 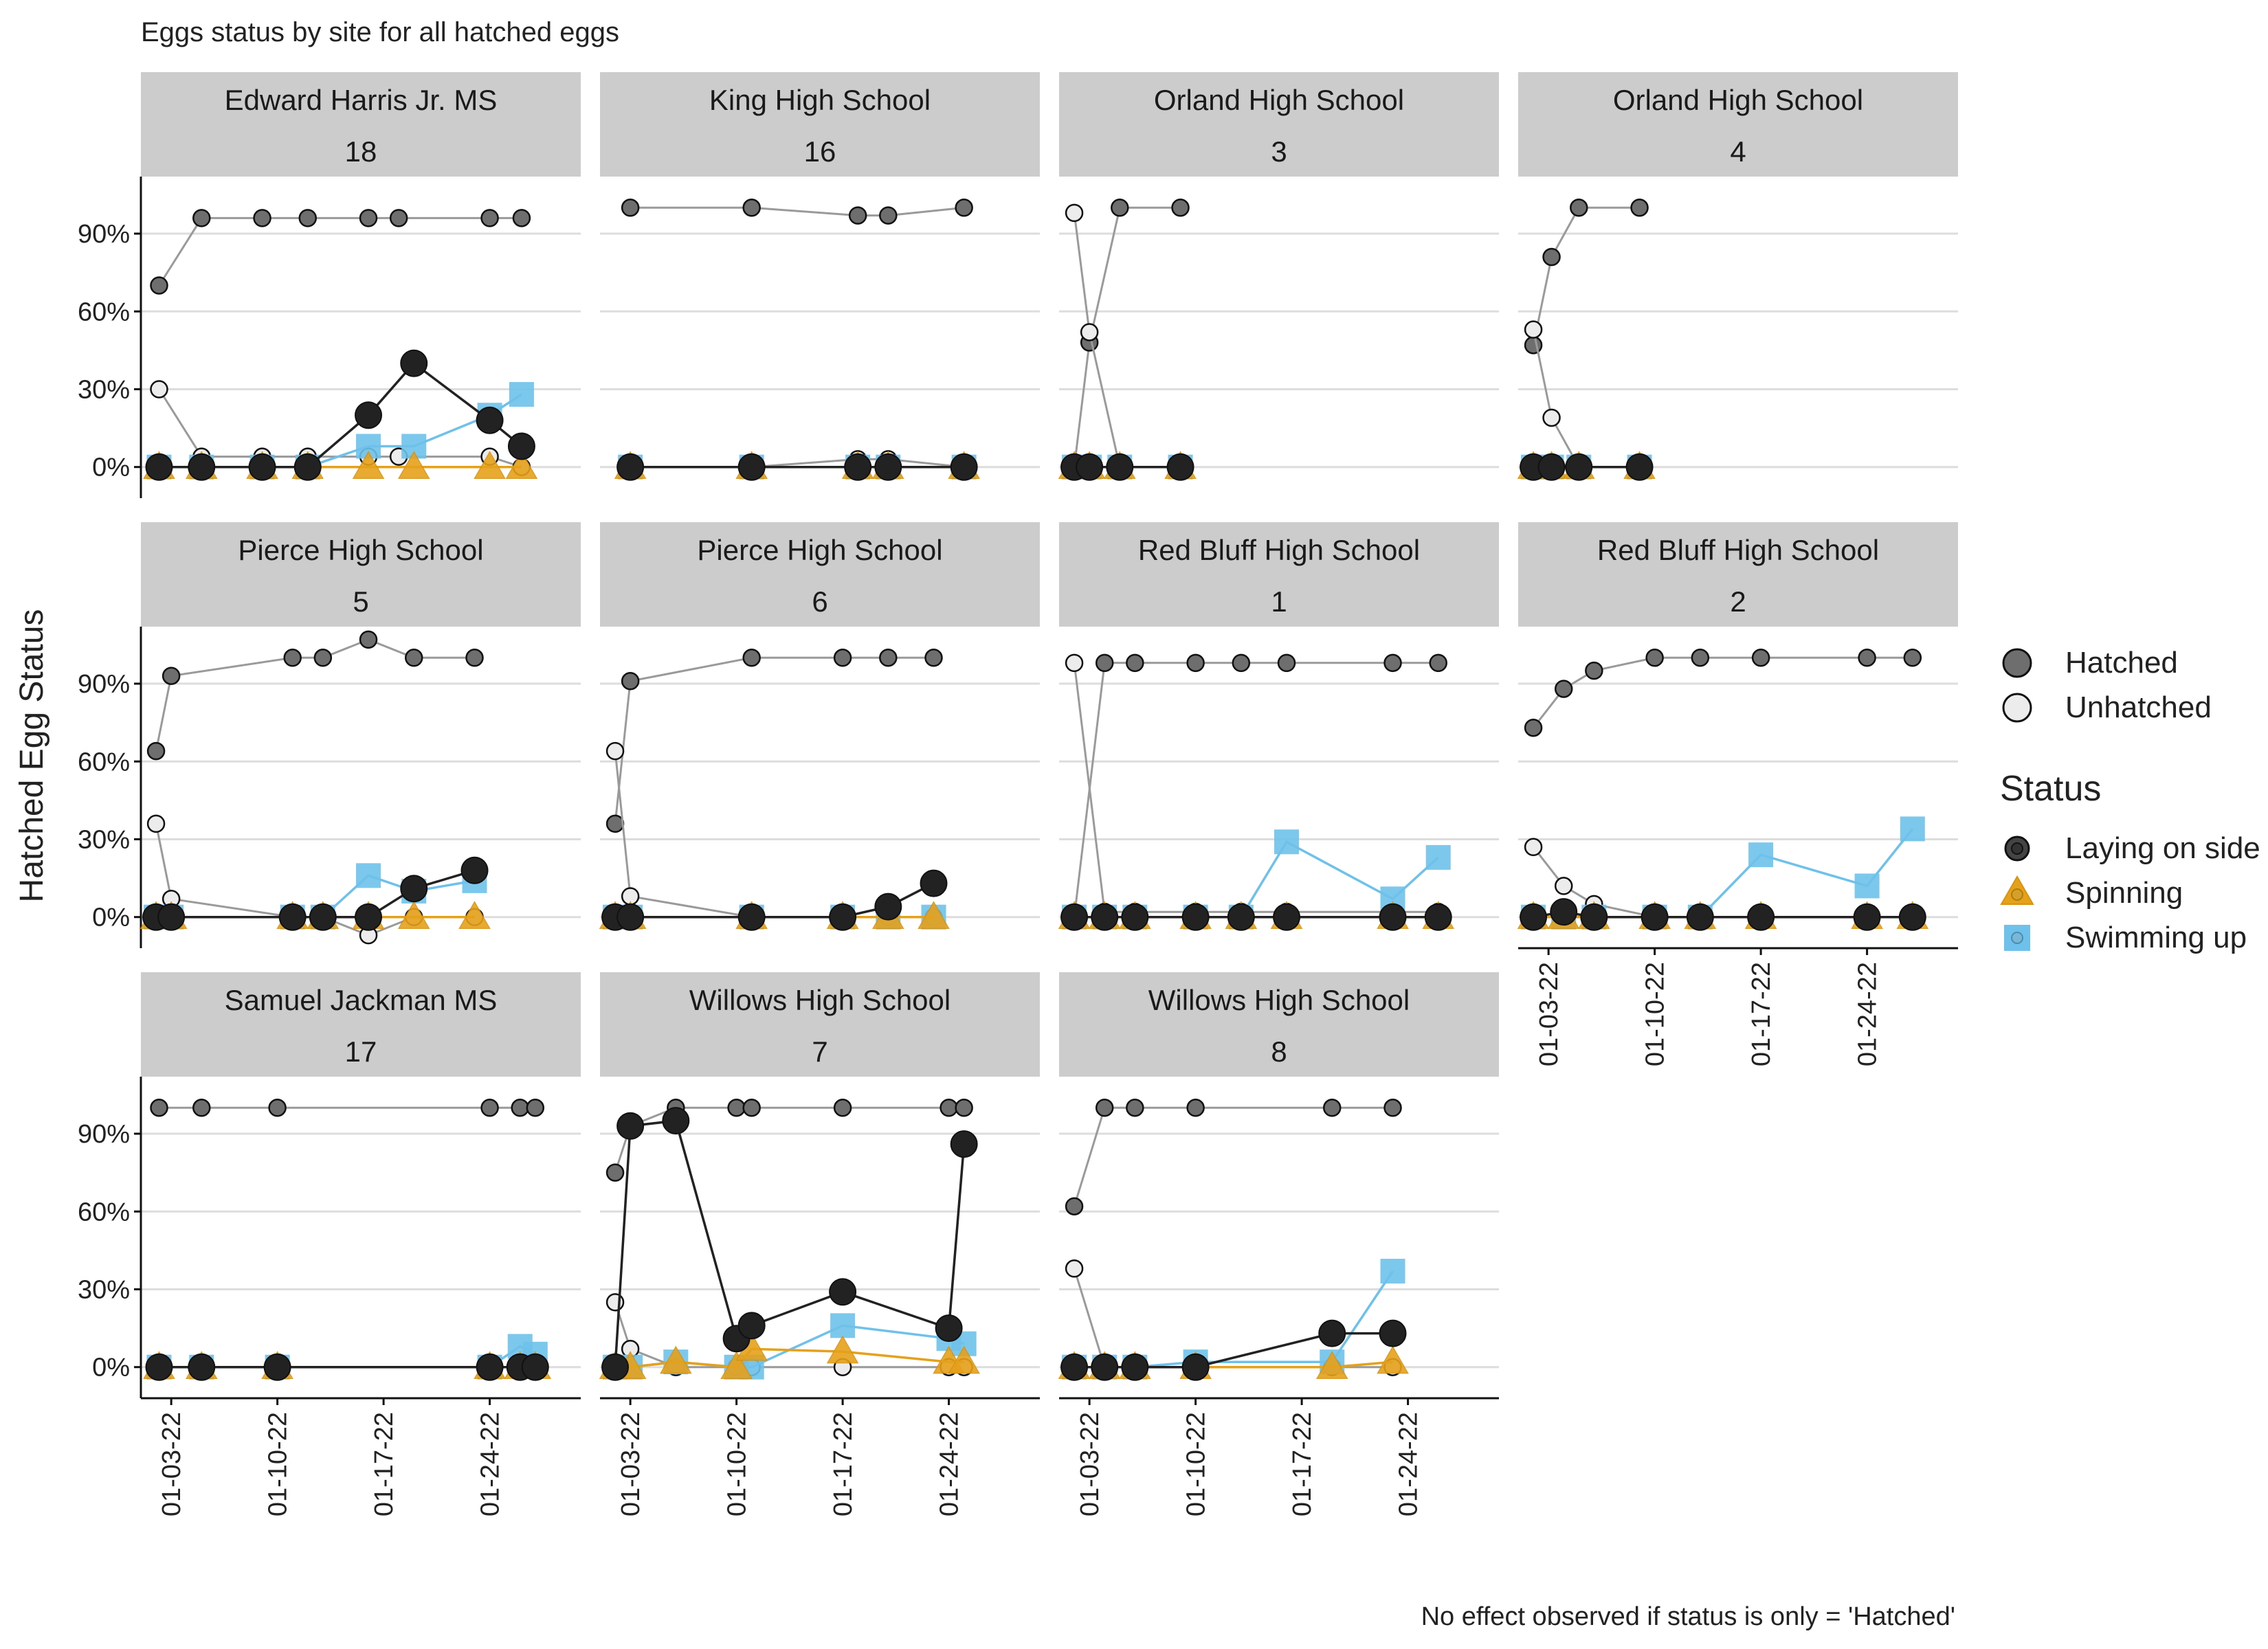 What do you see at coordinates (820, 1000) in the screenshot?
I see `facet-site-label: Willows High School` at bounding box center [820, 1000].